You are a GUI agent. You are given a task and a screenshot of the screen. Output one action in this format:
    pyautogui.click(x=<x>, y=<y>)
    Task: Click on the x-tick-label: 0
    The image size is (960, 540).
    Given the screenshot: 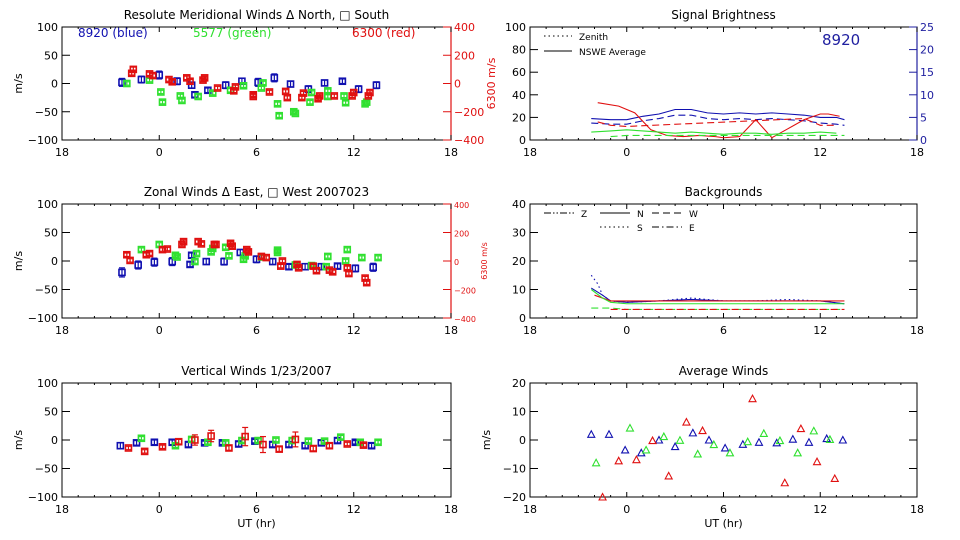 What is the action you would take?
    pyautogui.click(x=159, y=330)
    